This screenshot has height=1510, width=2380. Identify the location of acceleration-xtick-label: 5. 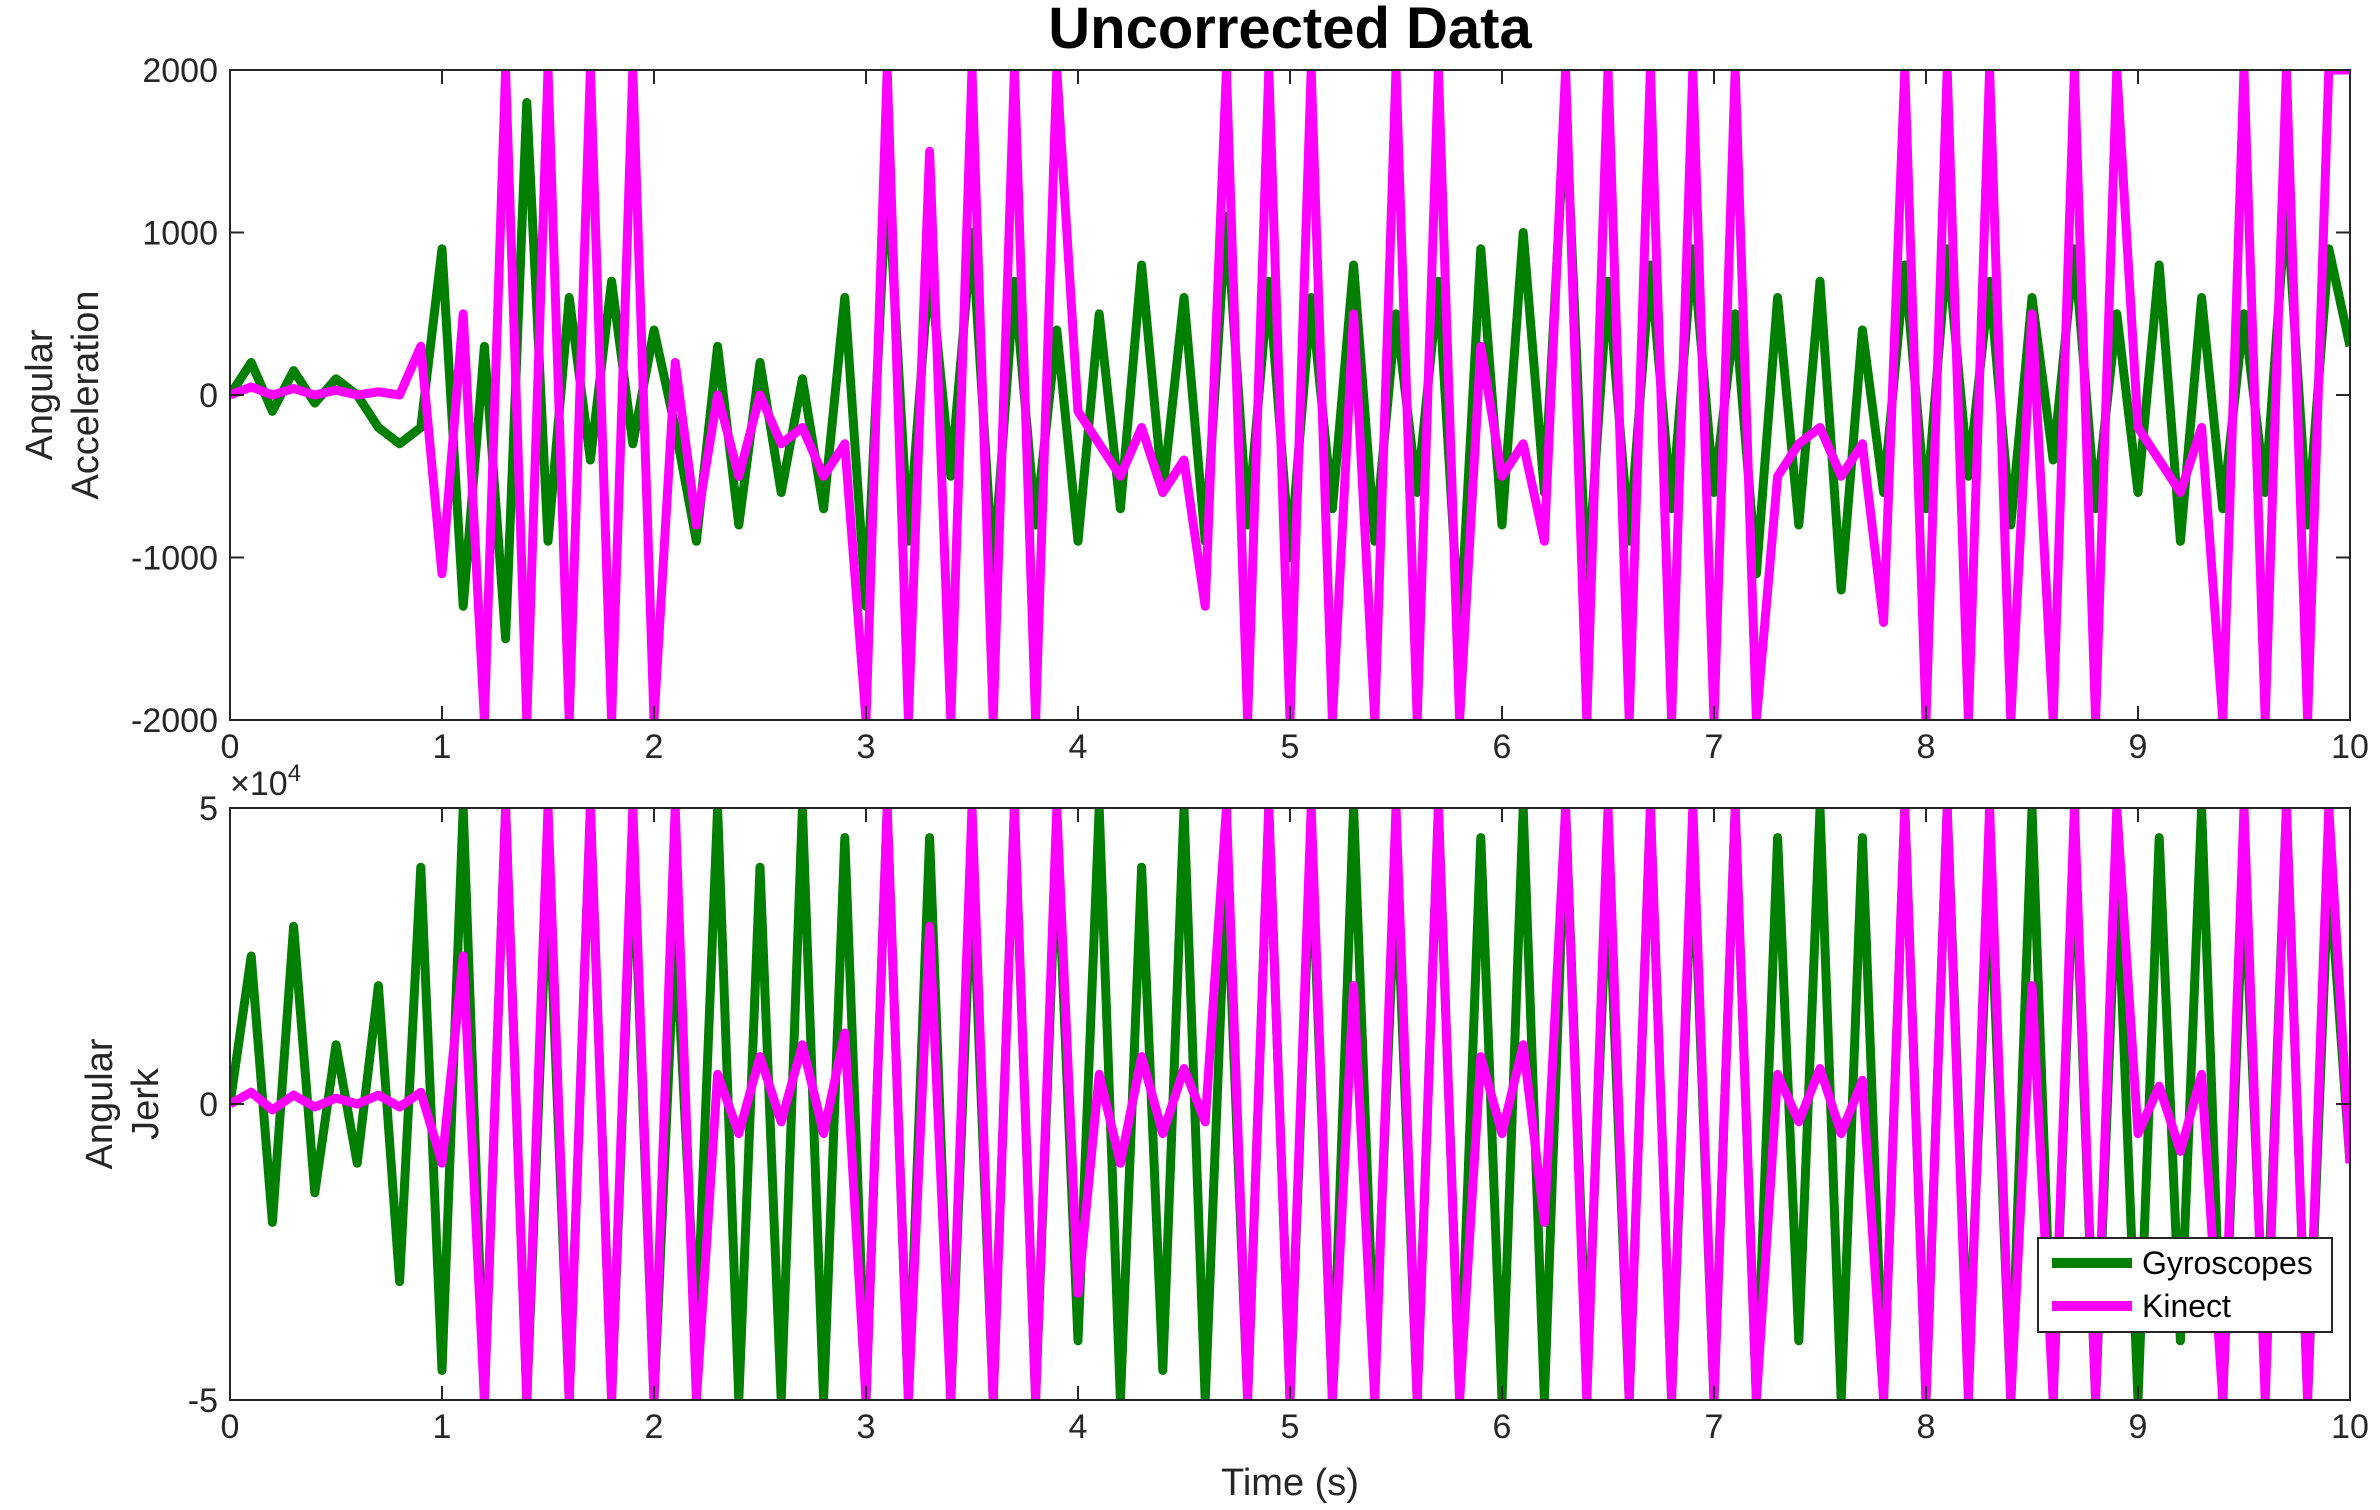
(1290, 747).